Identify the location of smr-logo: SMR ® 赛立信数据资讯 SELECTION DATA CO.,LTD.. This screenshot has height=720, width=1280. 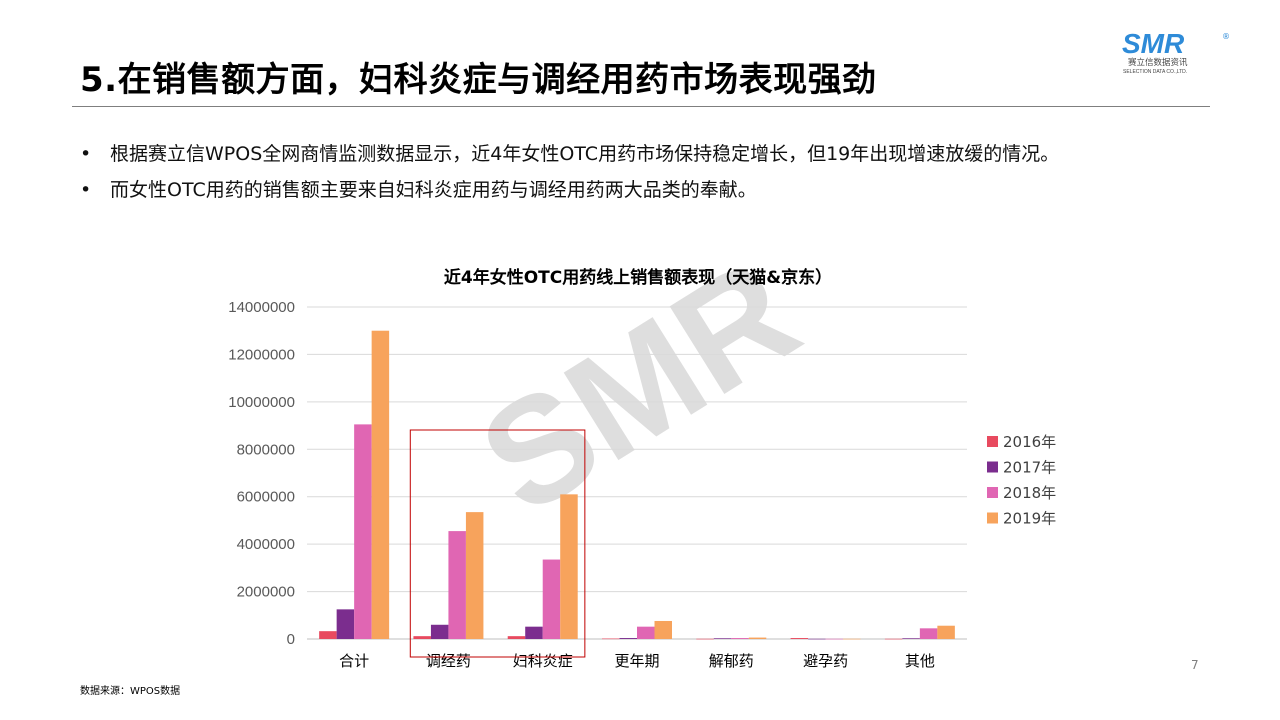
(1176, 51).